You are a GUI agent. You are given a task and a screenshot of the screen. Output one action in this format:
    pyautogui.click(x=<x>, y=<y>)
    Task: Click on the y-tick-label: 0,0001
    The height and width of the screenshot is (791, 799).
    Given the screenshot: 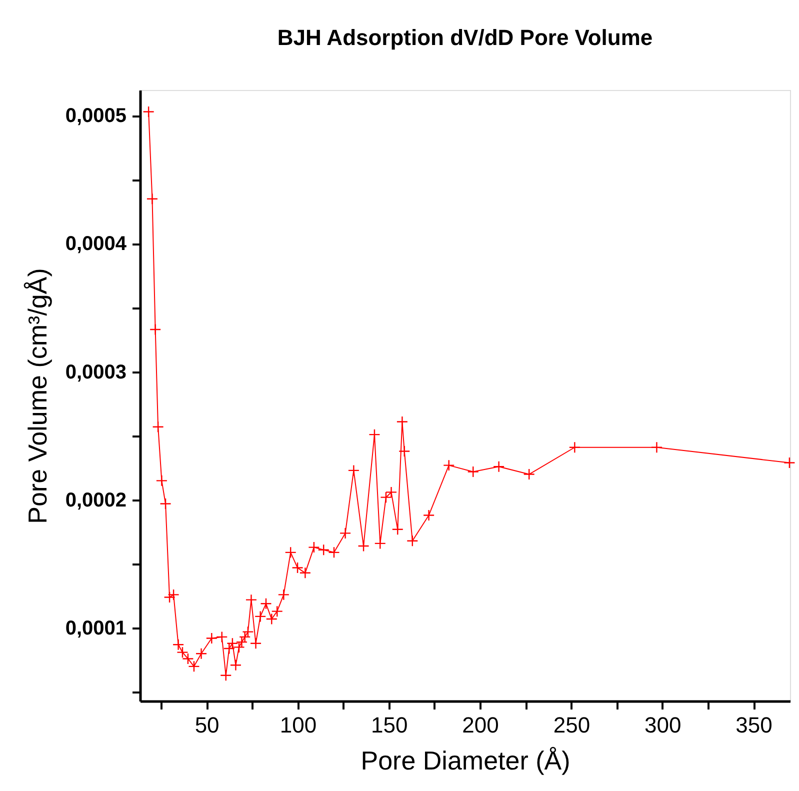 What is the action you would take?
    pyautogui.click(x=95, y=628)
    